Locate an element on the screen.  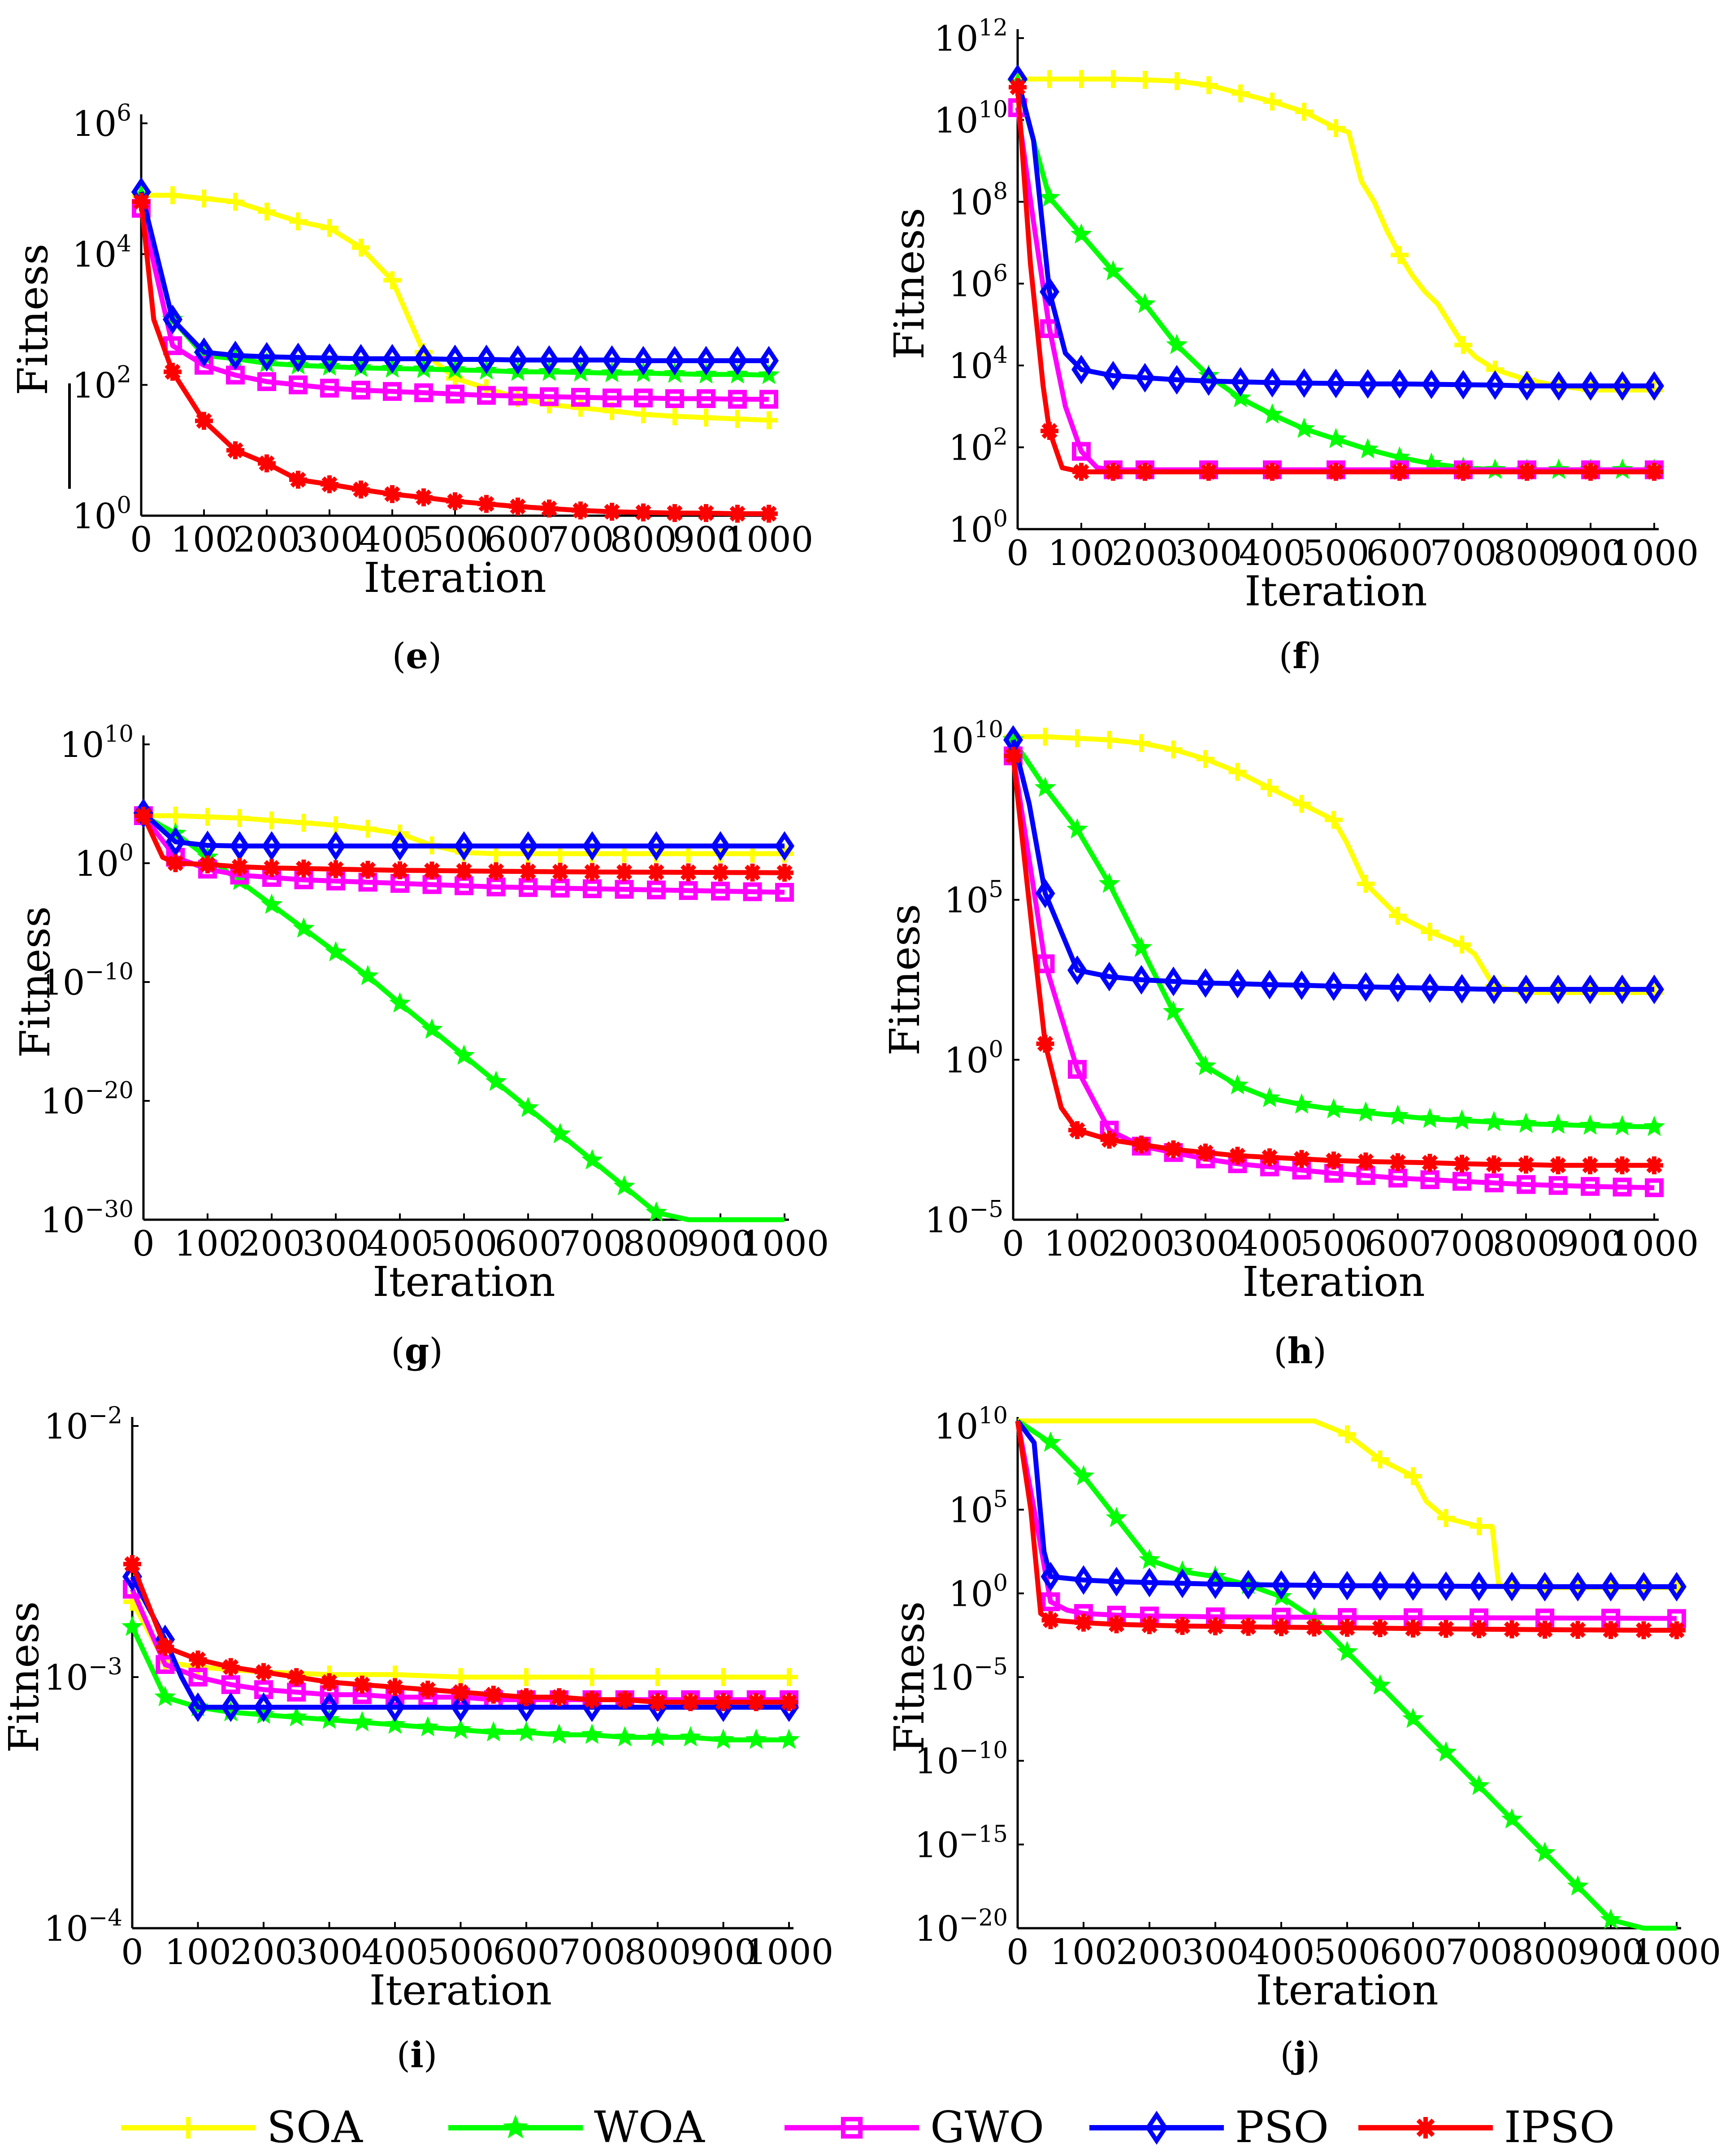
x-tick-label: 1000 is located at coordinates (1654, 1244).